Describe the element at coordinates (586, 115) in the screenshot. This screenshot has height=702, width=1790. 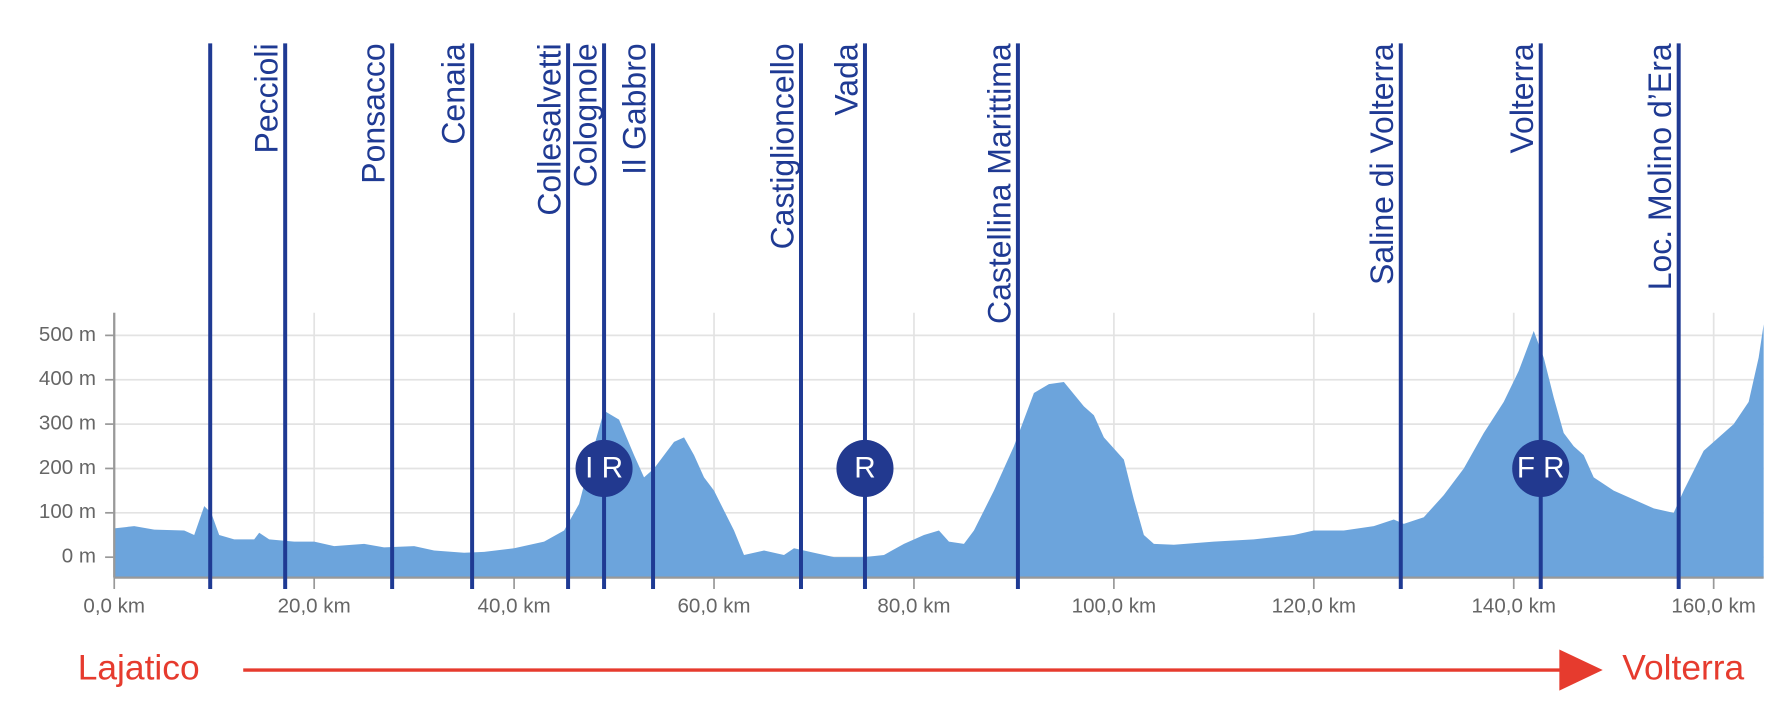
I see `town-label: Colognole` at that location.